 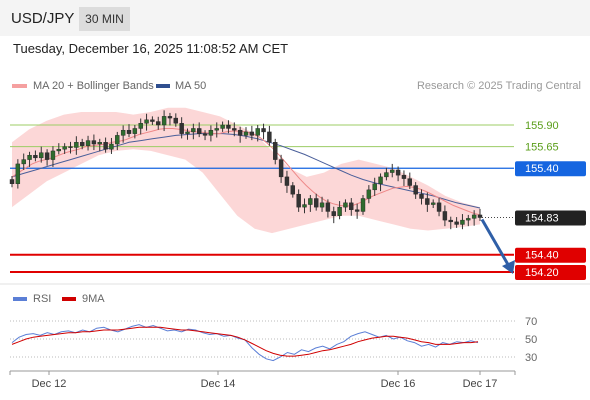 I want to click on x-tick-label: Dec 14, so click(x=218, y=384).